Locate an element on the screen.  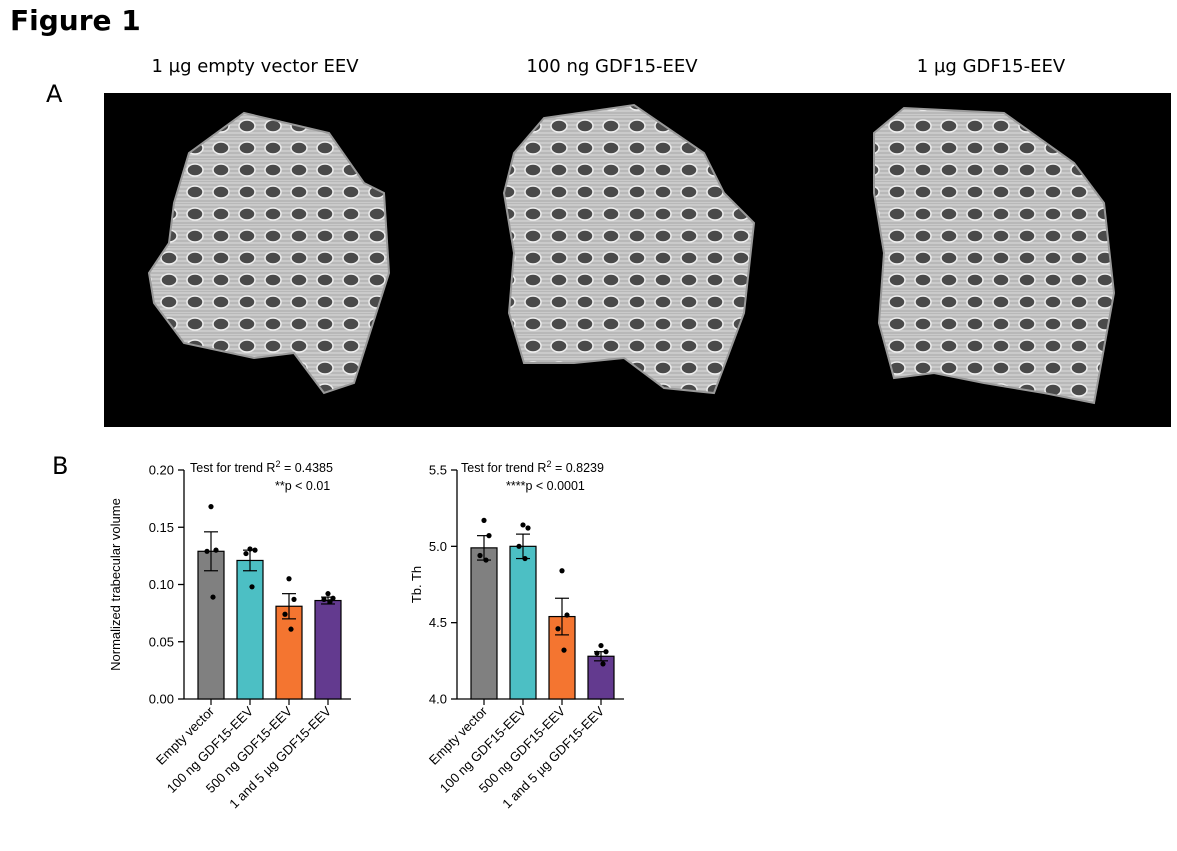
y-tick-label: 4.0 is located at coordinates (438, 699).